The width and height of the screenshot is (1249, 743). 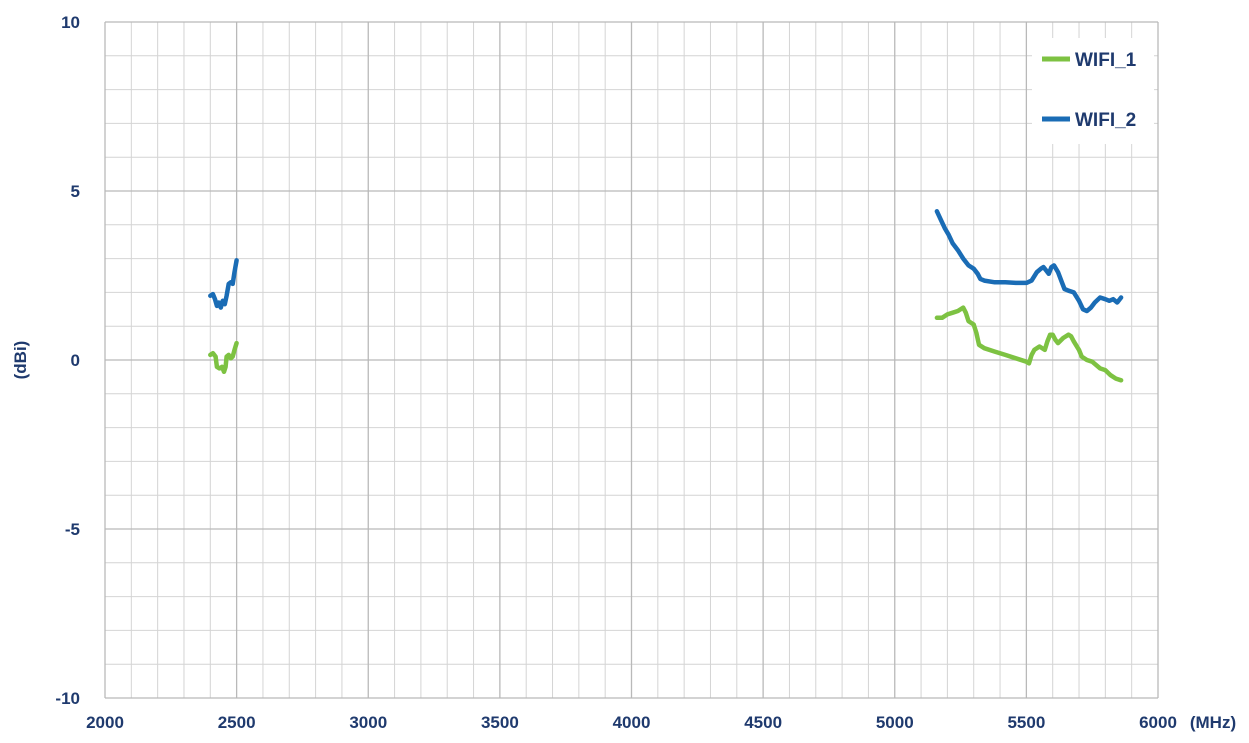 What do you see at coordinates (500, 722) in the screenshot?
I see `x-tick-label: 3500` at bounding box center [500, 722].